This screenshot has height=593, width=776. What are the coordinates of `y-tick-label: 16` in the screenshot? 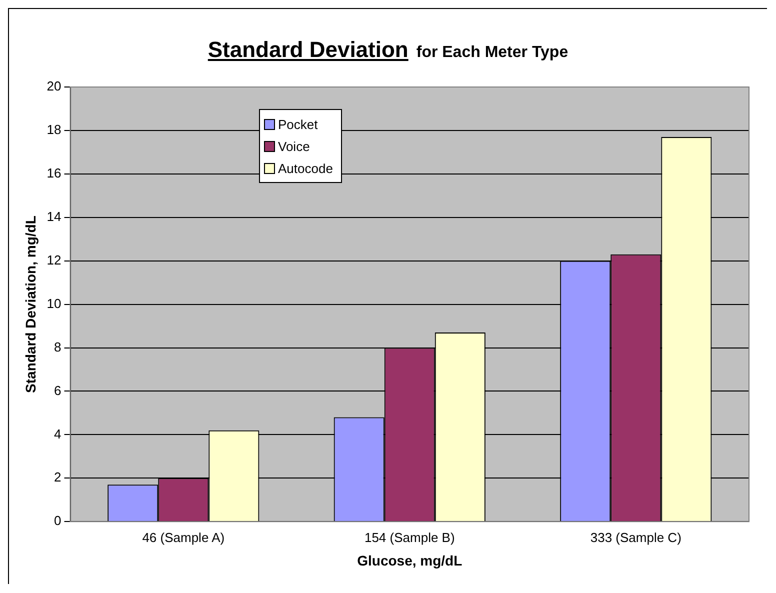 It's located at (54, 173).